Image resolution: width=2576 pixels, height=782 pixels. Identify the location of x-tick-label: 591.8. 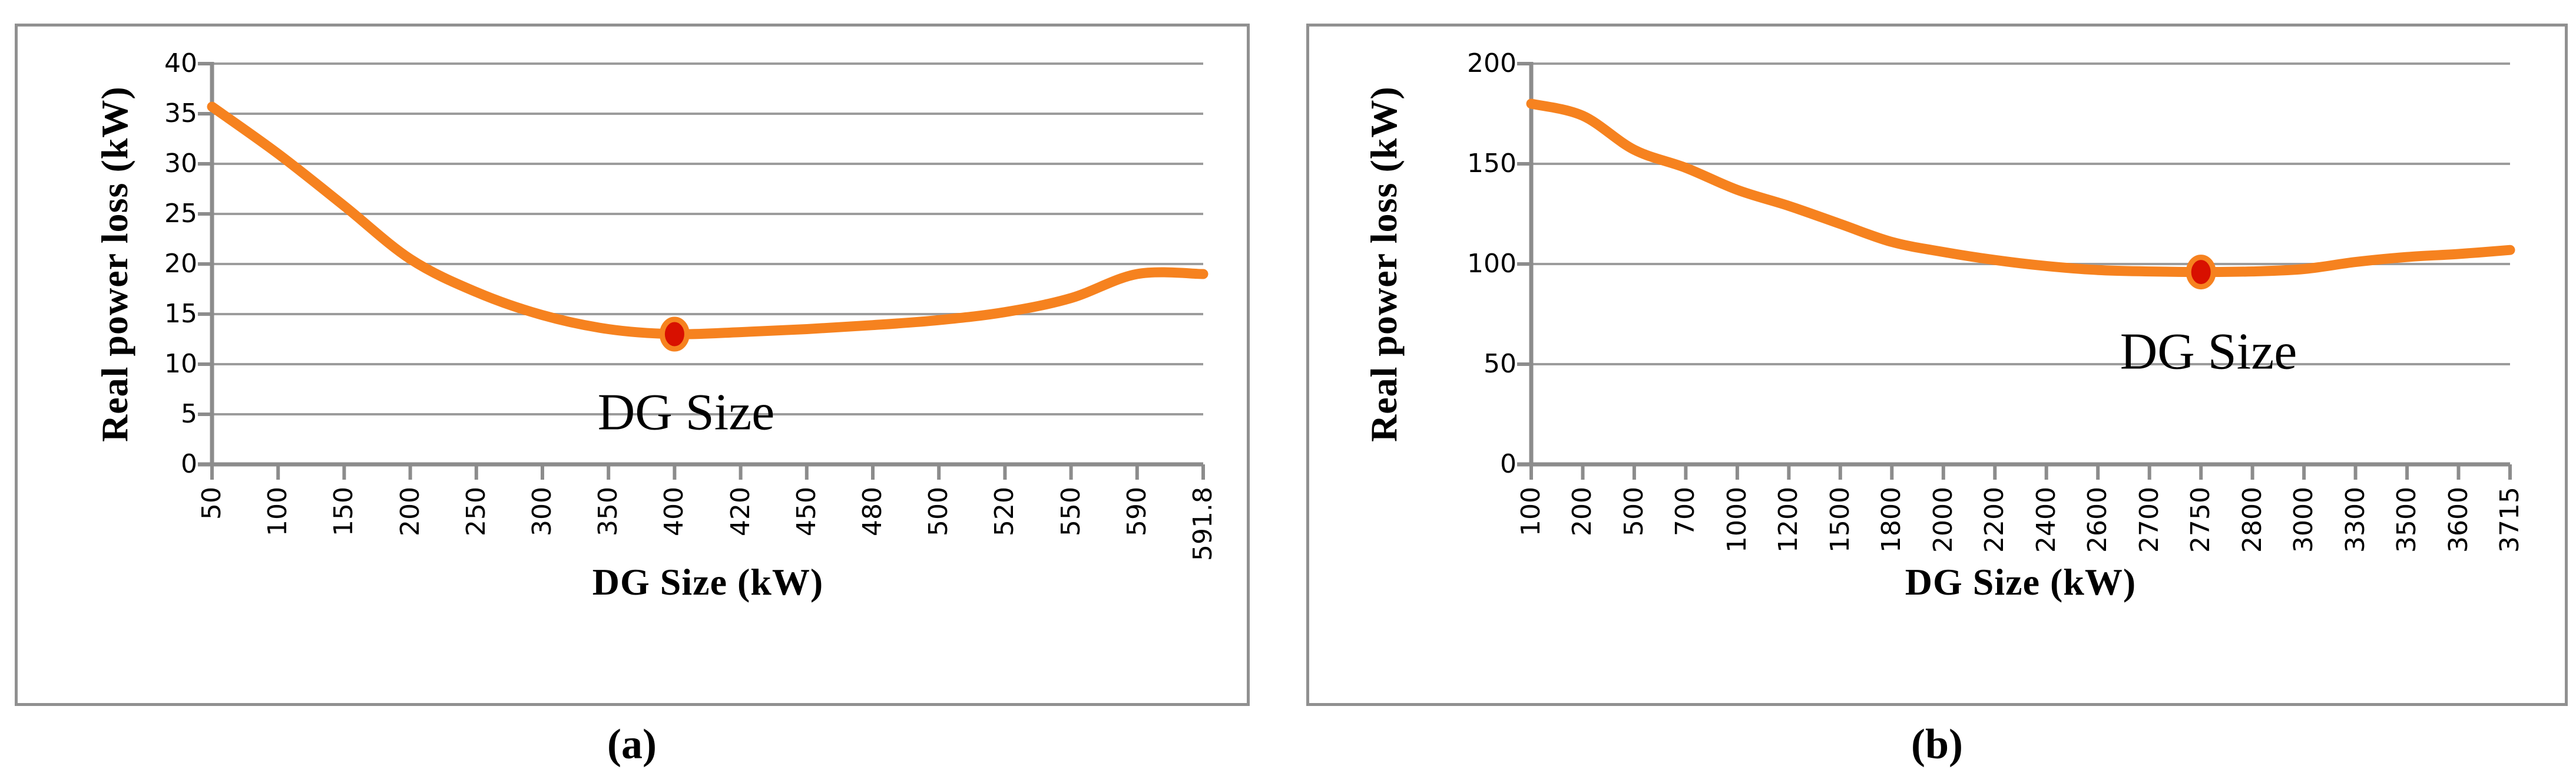
(1203, 524).